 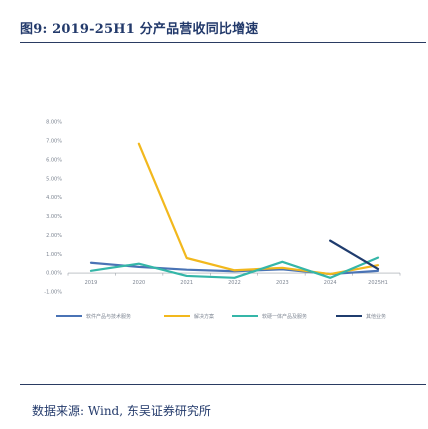 I want to click on x-tick-label: 2020, so click(x=138, y=283).